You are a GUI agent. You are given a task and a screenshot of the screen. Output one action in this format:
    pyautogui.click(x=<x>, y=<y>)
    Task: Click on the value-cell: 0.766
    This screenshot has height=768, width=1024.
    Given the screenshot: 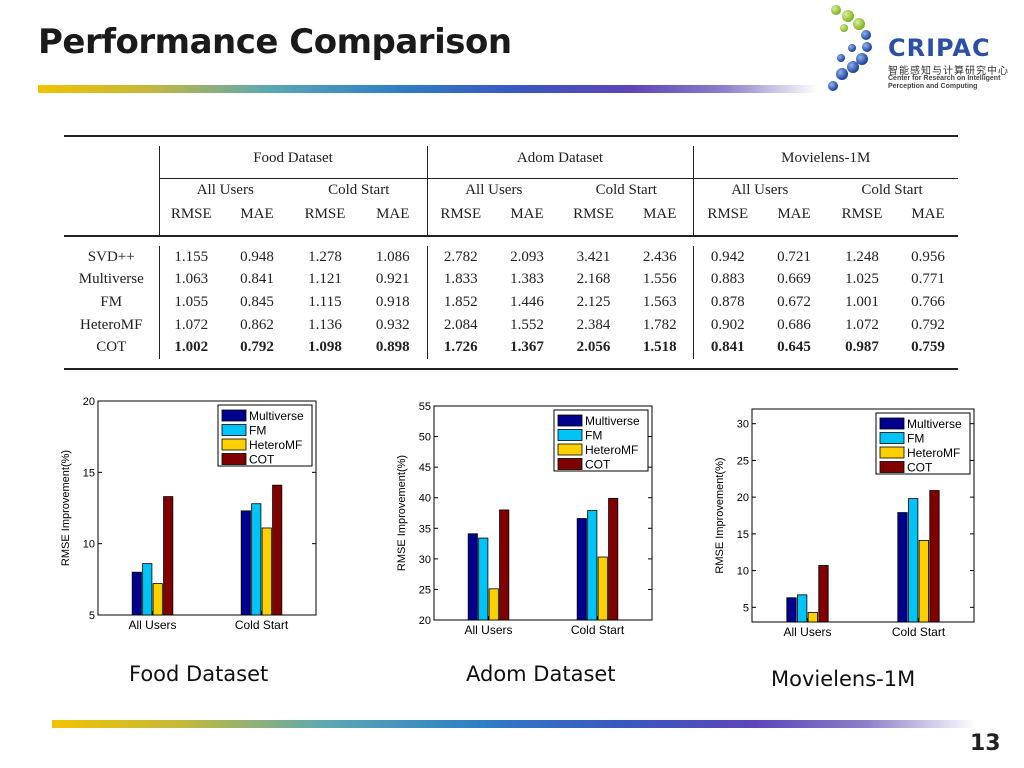 What is the action you would take?
    pyautogui.click(x=928, y=301)
    